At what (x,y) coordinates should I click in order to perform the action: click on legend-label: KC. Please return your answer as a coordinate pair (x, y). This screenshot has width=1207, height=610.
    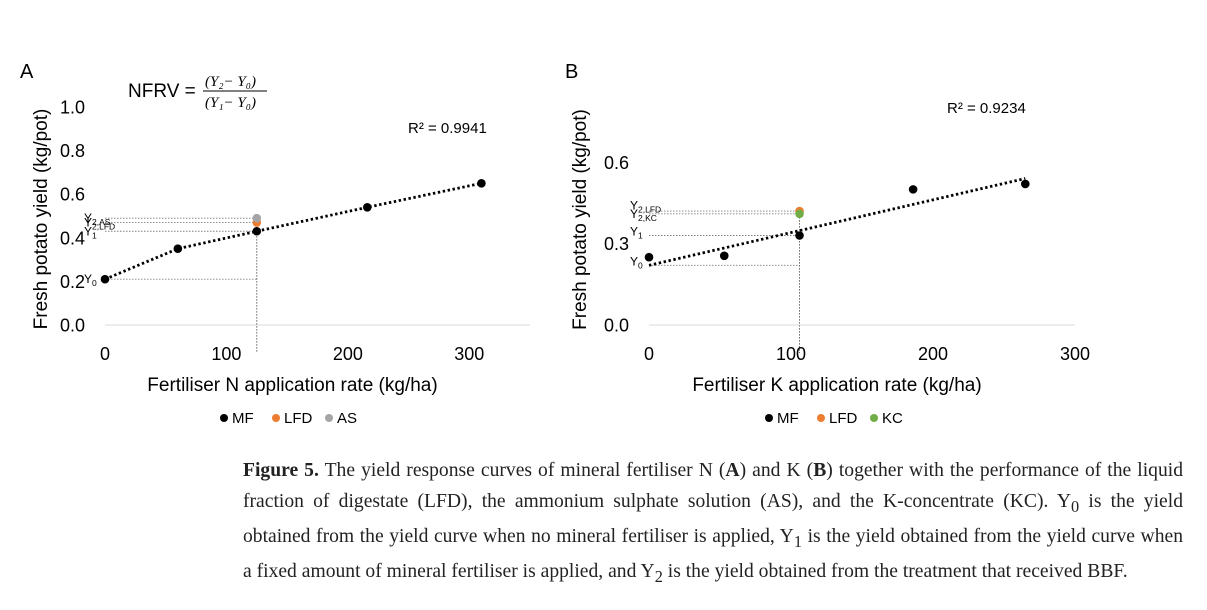
    Looking at the image, I should click on (892, 418).